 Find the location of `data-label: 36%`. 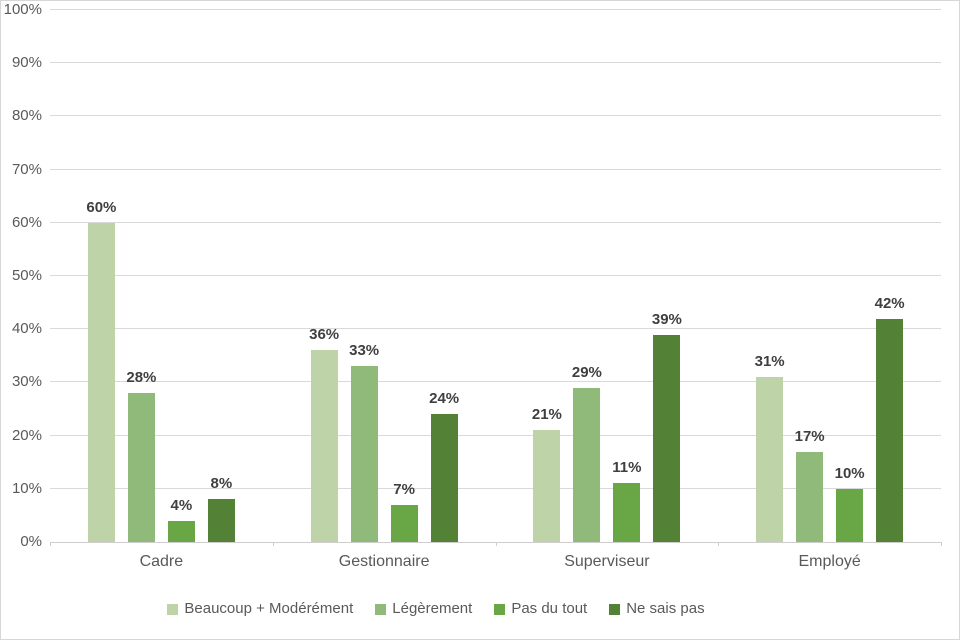

data-label: 36% is located at coordinates (324, 335).